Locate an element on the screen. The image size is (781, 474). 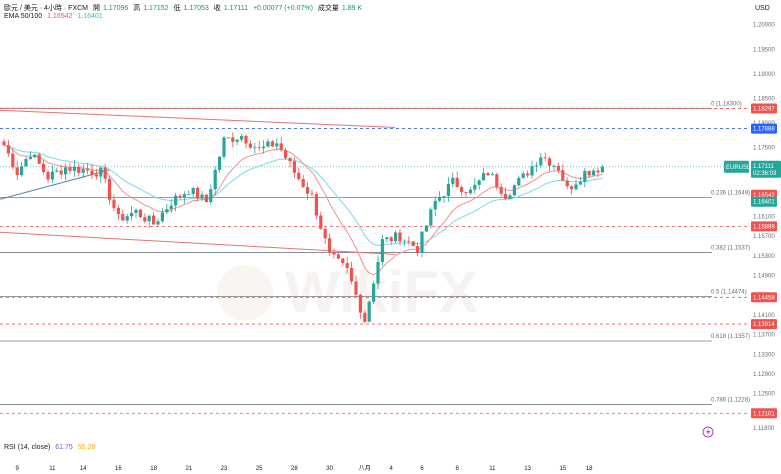
x-tick-label: 18 is located at coordinates (589, 469).